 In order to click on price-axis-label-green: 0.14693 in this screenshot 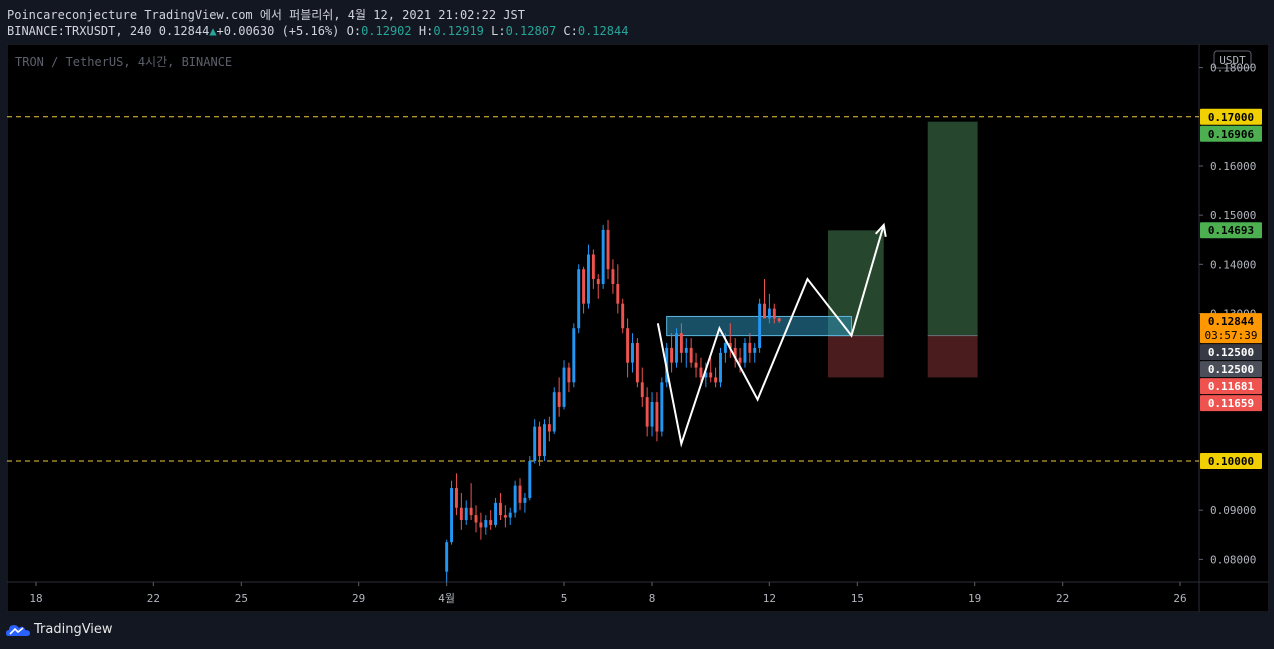, I will do `click(1231, 230)`.